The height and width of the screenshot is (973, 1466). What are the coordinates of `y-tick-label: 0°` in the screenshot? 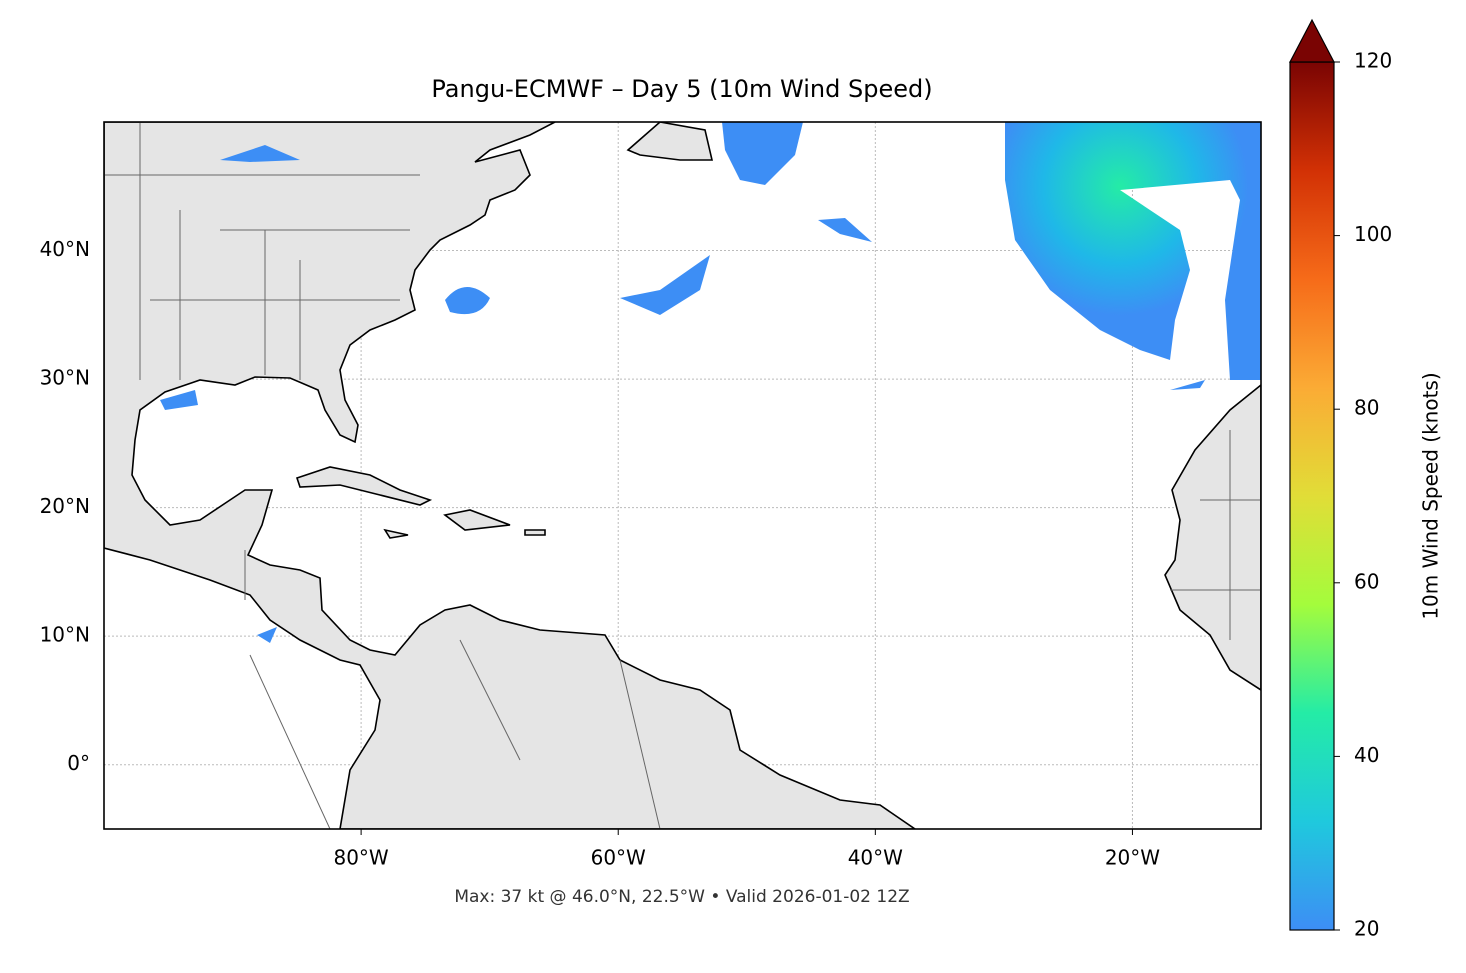 It's located at (78, 763).